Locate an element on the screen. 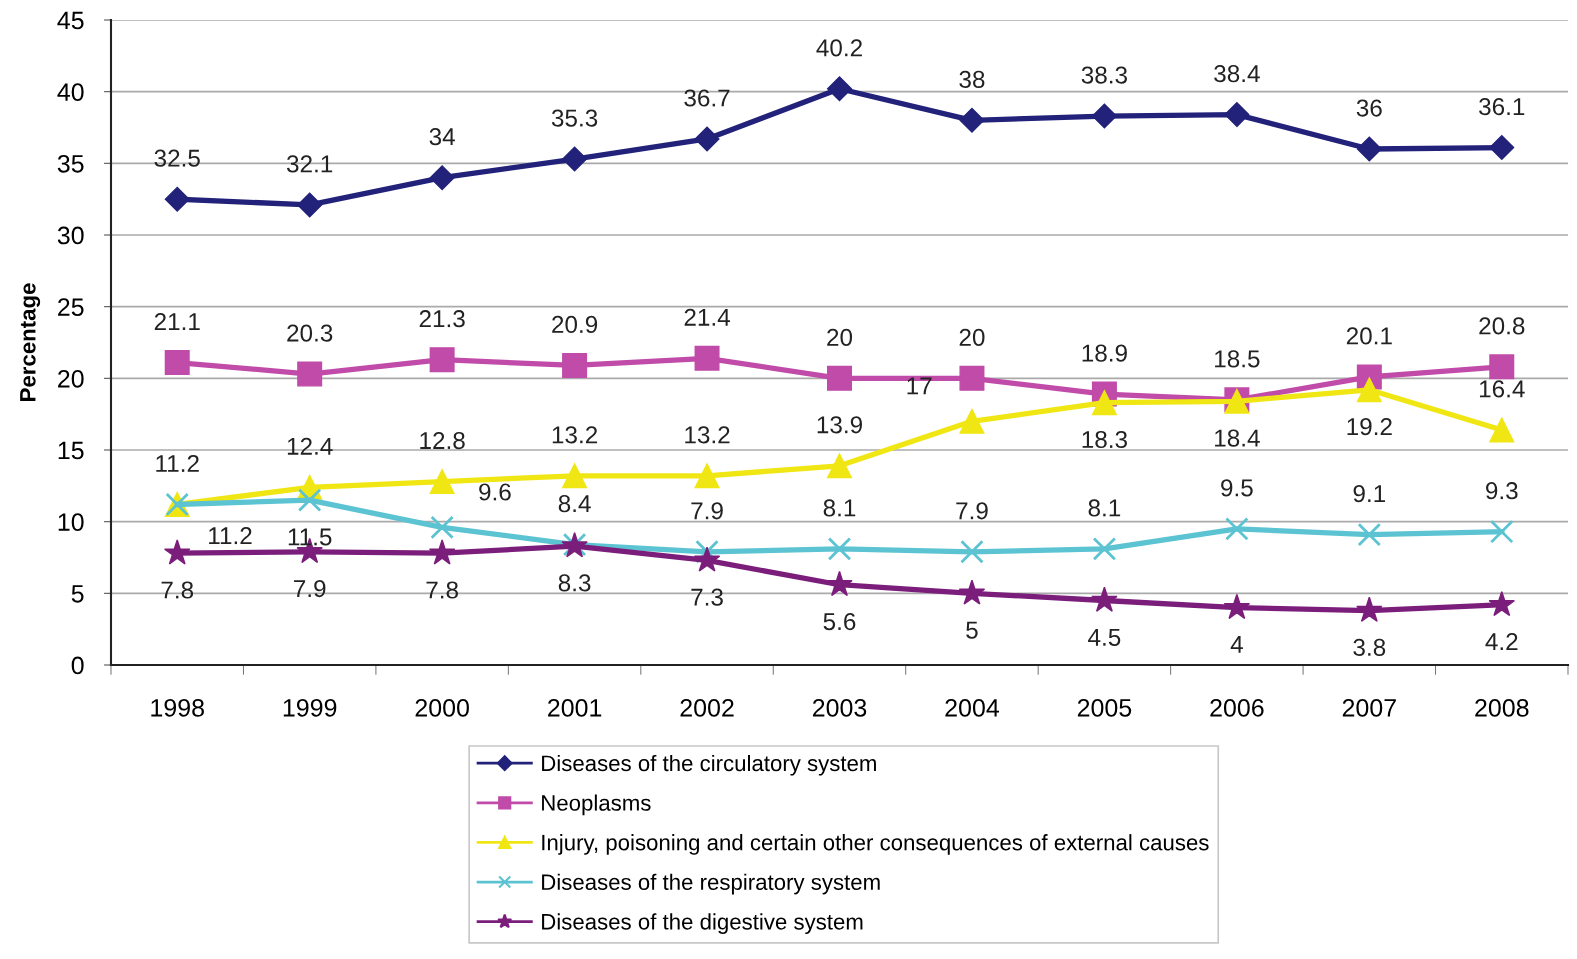 This screenshot has width=1577, height=959. data-label: 9.3 is located at coordinates (1502, 491).